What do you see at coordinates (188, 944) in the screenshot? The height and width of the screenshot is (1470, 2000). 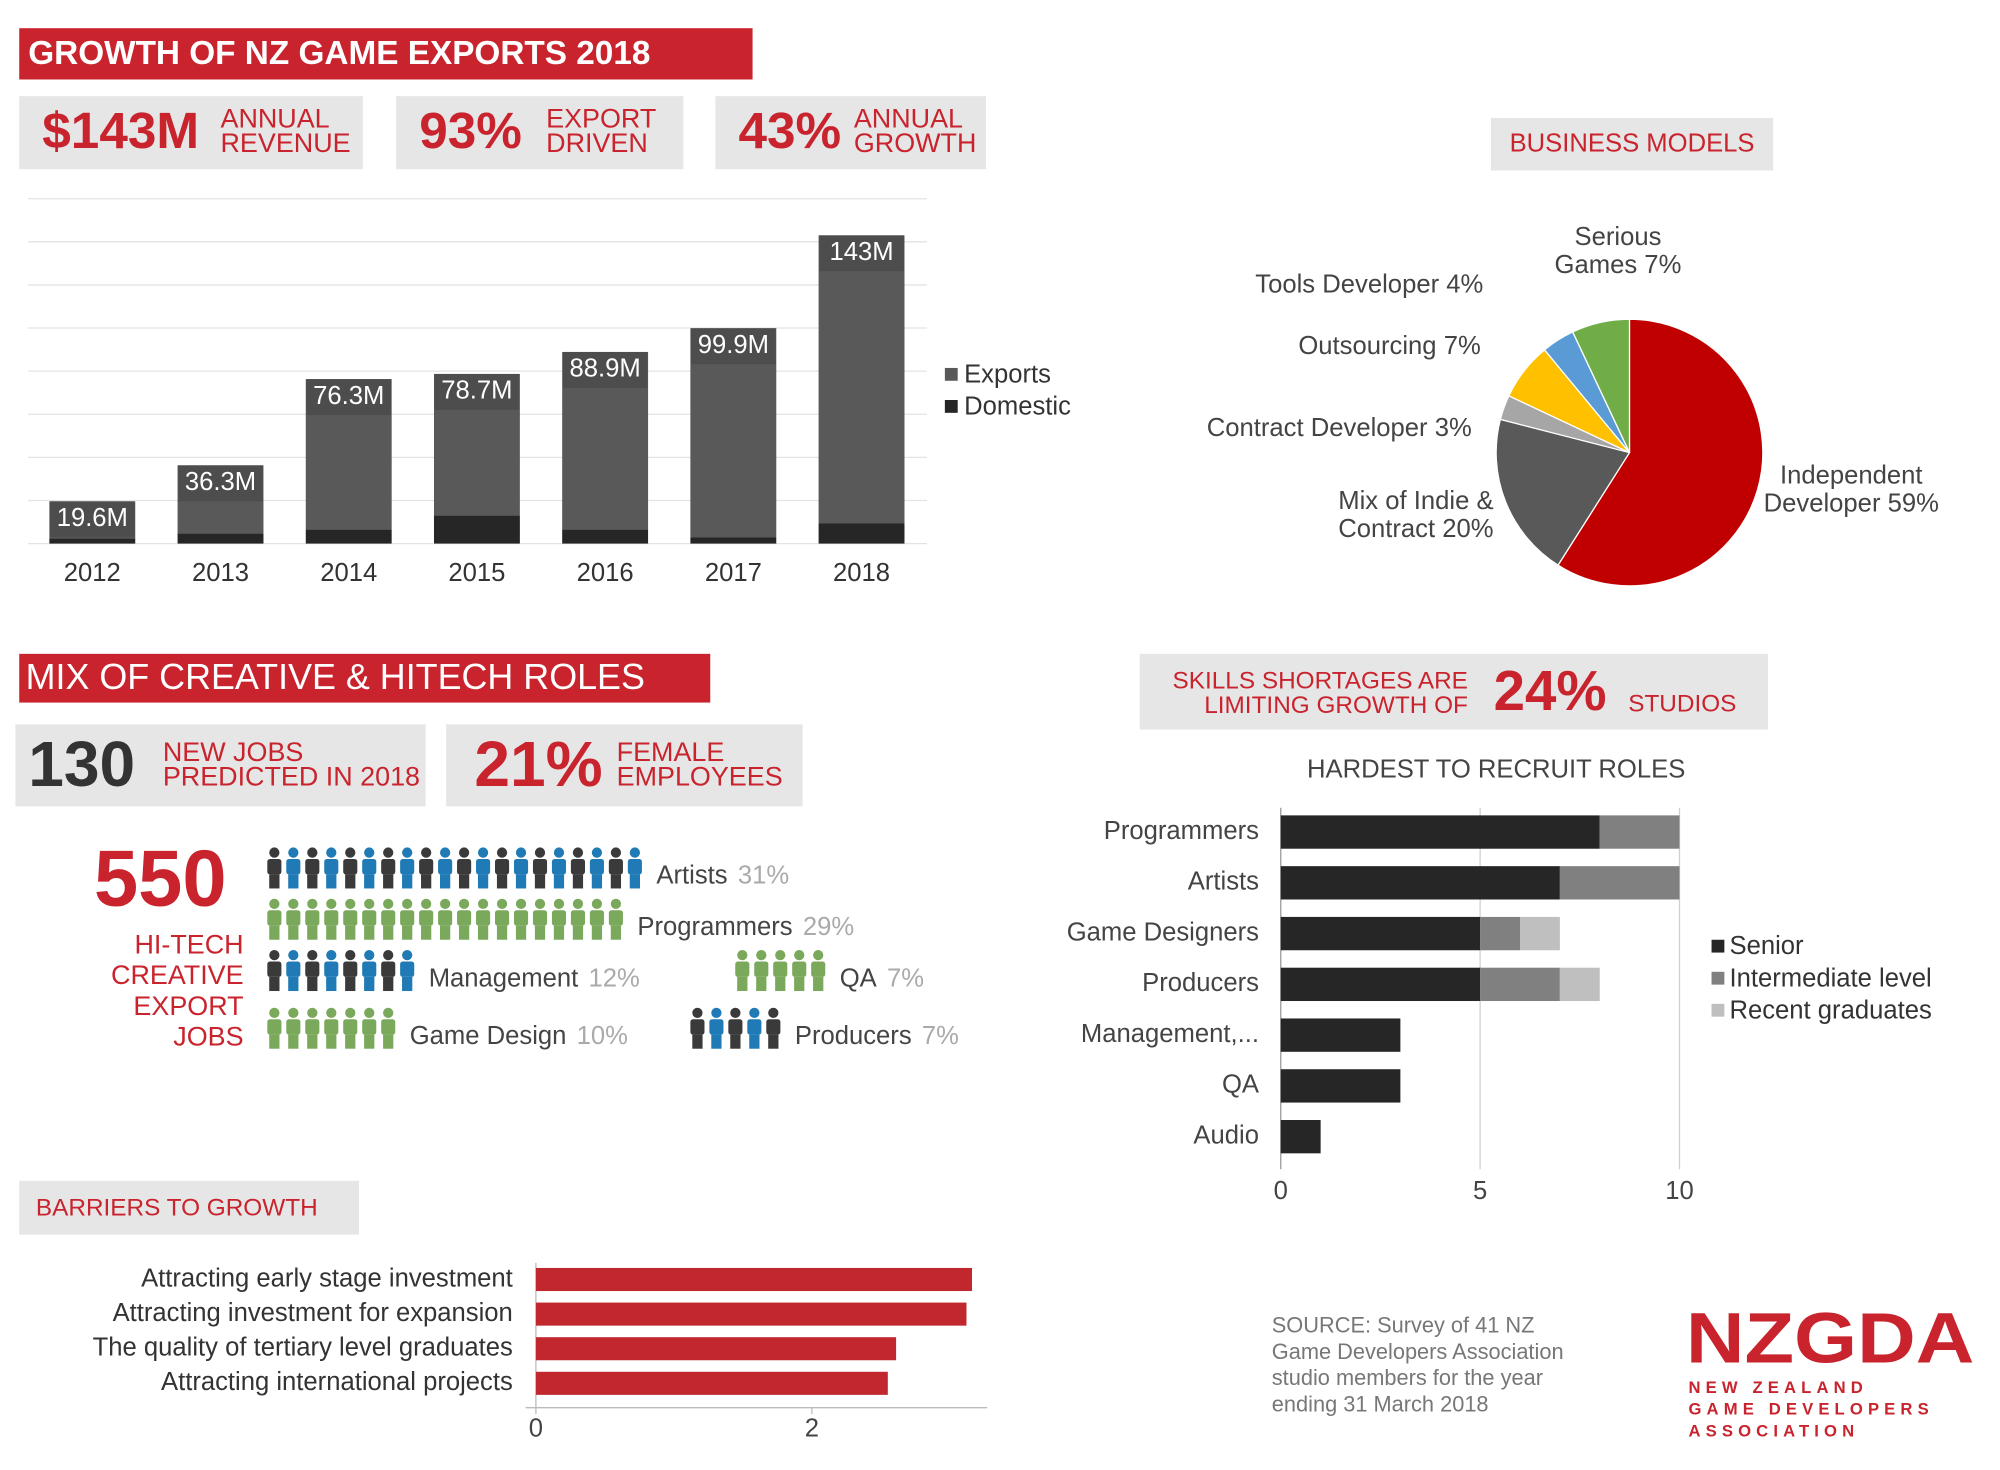 I see `jobs-label: HI-TECH` at bounding box center [188, 944].